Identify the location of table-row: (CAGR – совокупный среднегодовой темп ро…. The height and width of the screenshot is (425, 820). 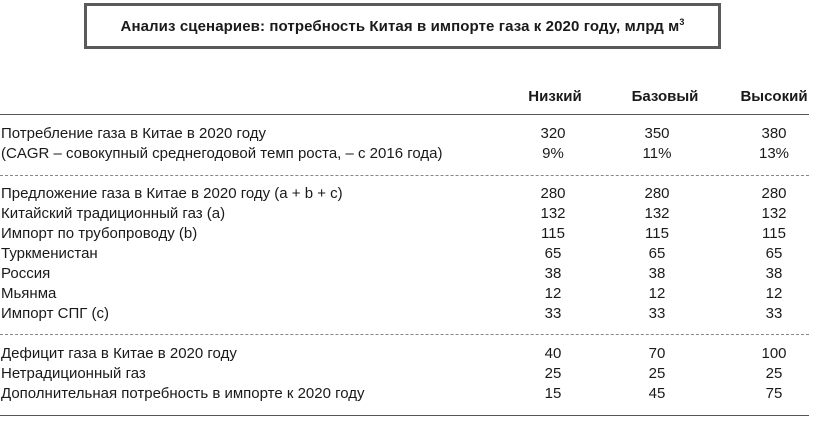
(410, 154).